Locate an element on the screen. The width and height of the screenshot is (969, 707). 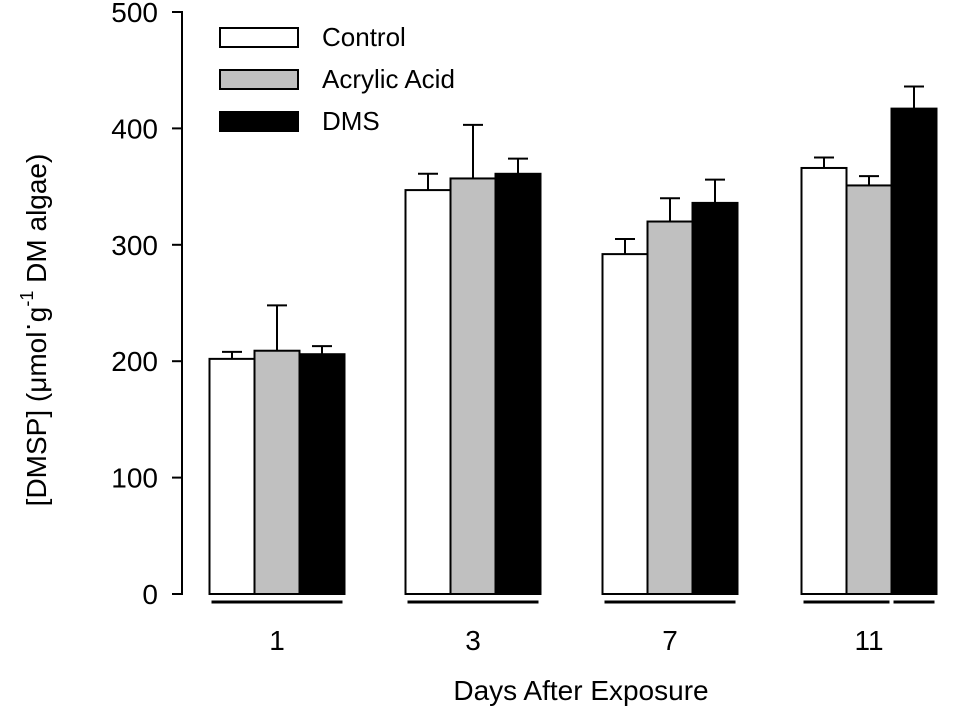
y-axis-title-g: g is located at coordinates (36, 315).